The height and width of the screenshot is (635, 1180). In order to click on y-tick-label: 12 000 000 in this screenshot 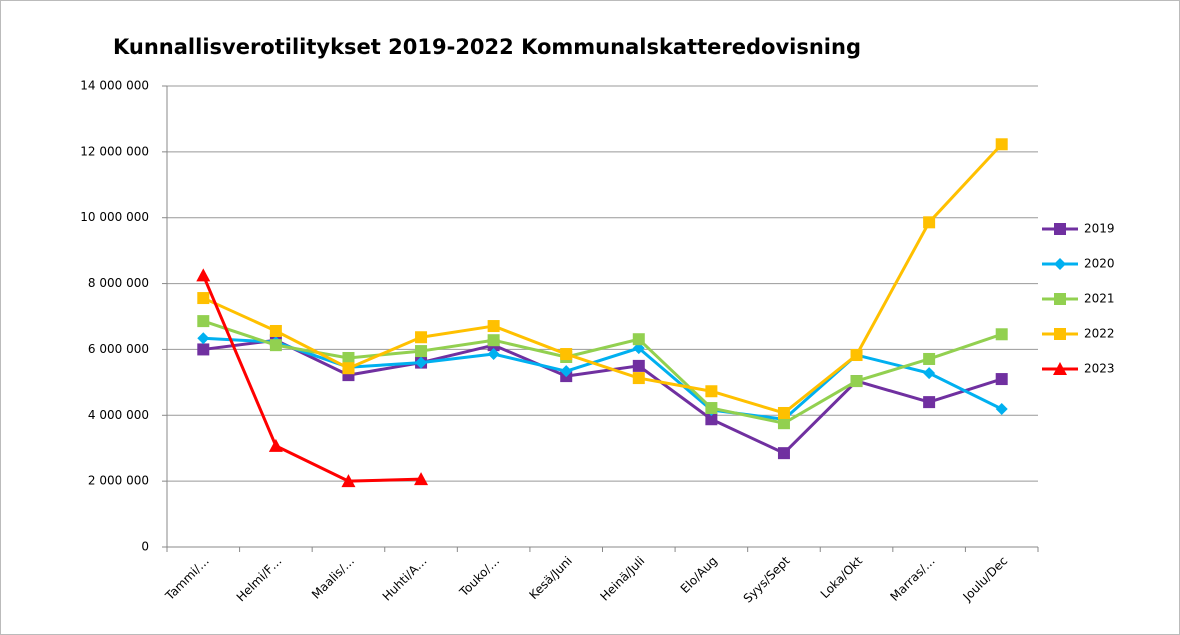, I will do `click(114, 151)`.